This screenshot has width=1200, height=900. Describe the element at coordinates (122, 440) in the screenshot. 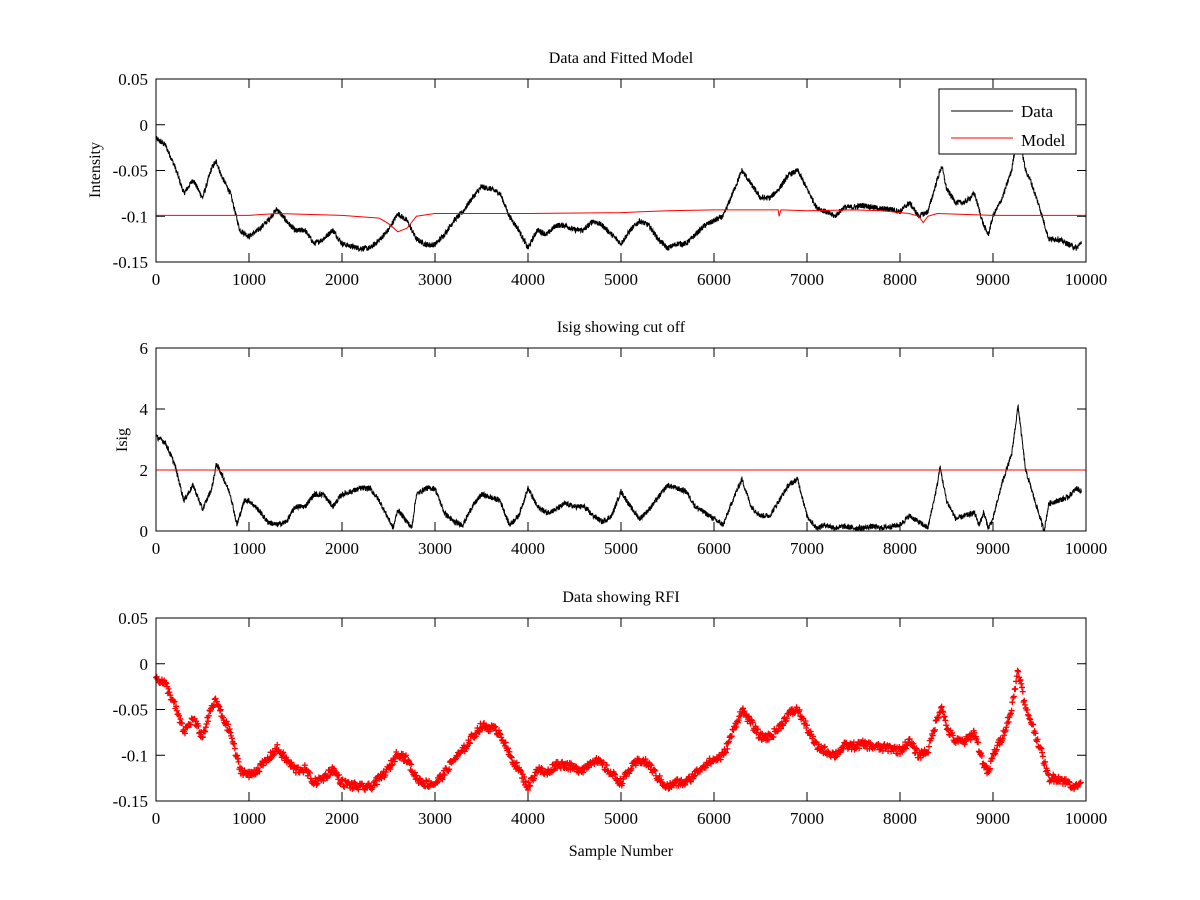

I see `ylabel: Isig` at that location.